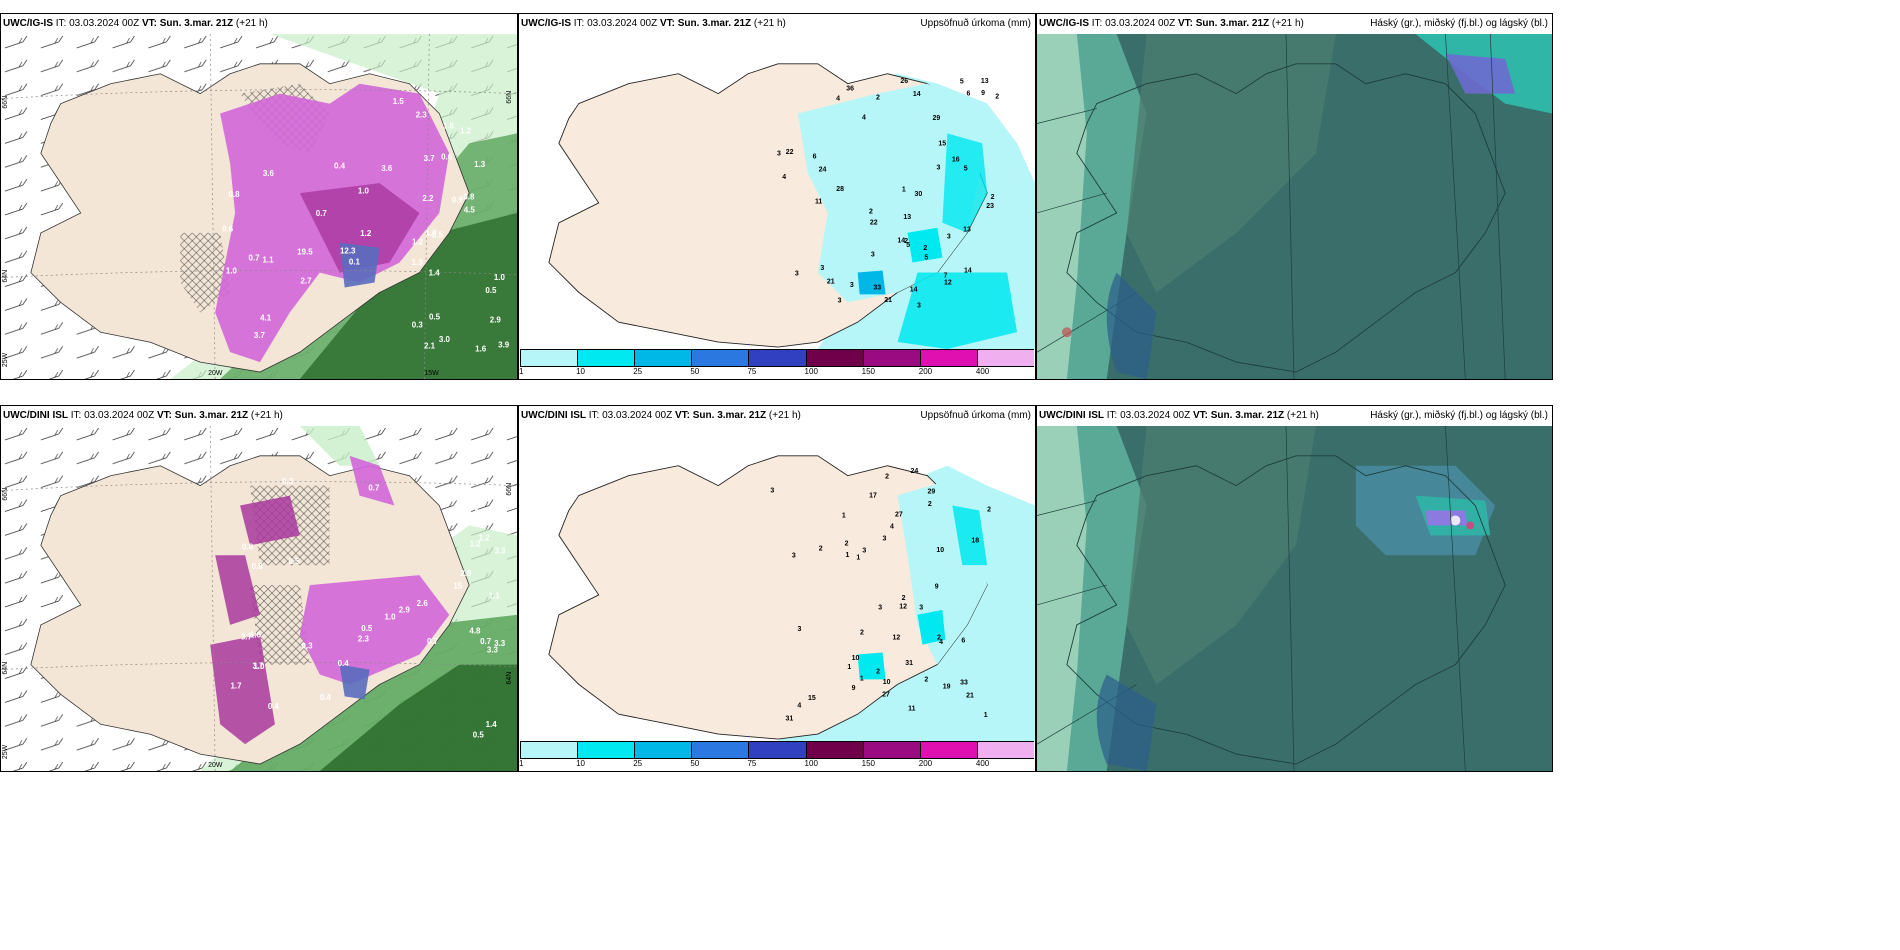 The image size is (1900, 950). Describe the element at coordinates (581, 371) in the screenshot. I see `legend-tick-label: 10` at that location.